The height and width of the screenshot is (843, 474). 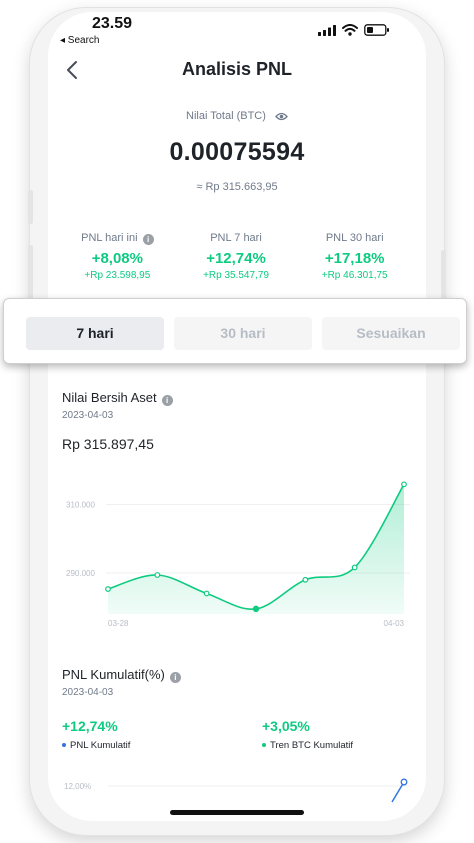 What do you see at coordinates (327, 30) in the screenshot?
I see `cellular-signal-icon` at bounding box center [327, 30].